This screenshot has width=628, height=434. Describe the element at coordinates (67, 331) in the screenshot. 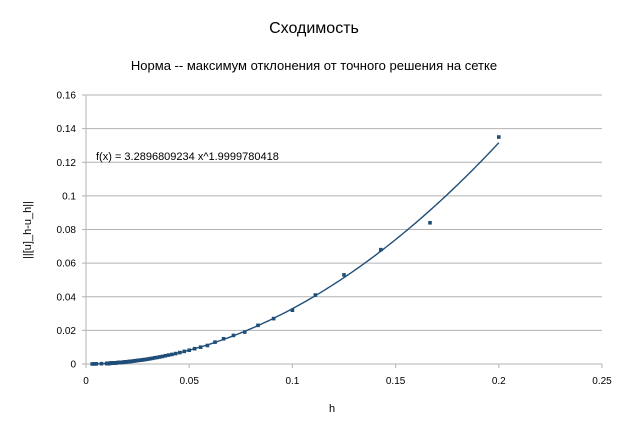

I see `y-tick-label: 0.02` at that location.